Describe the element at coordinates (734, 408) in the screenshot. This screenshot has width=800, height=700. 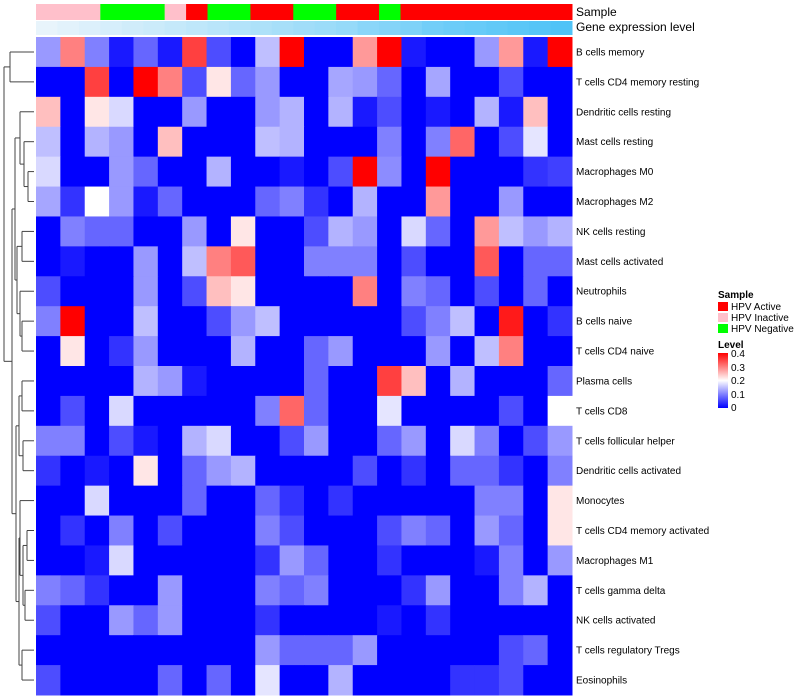
I see `legend-tick-0: 0` at that location.